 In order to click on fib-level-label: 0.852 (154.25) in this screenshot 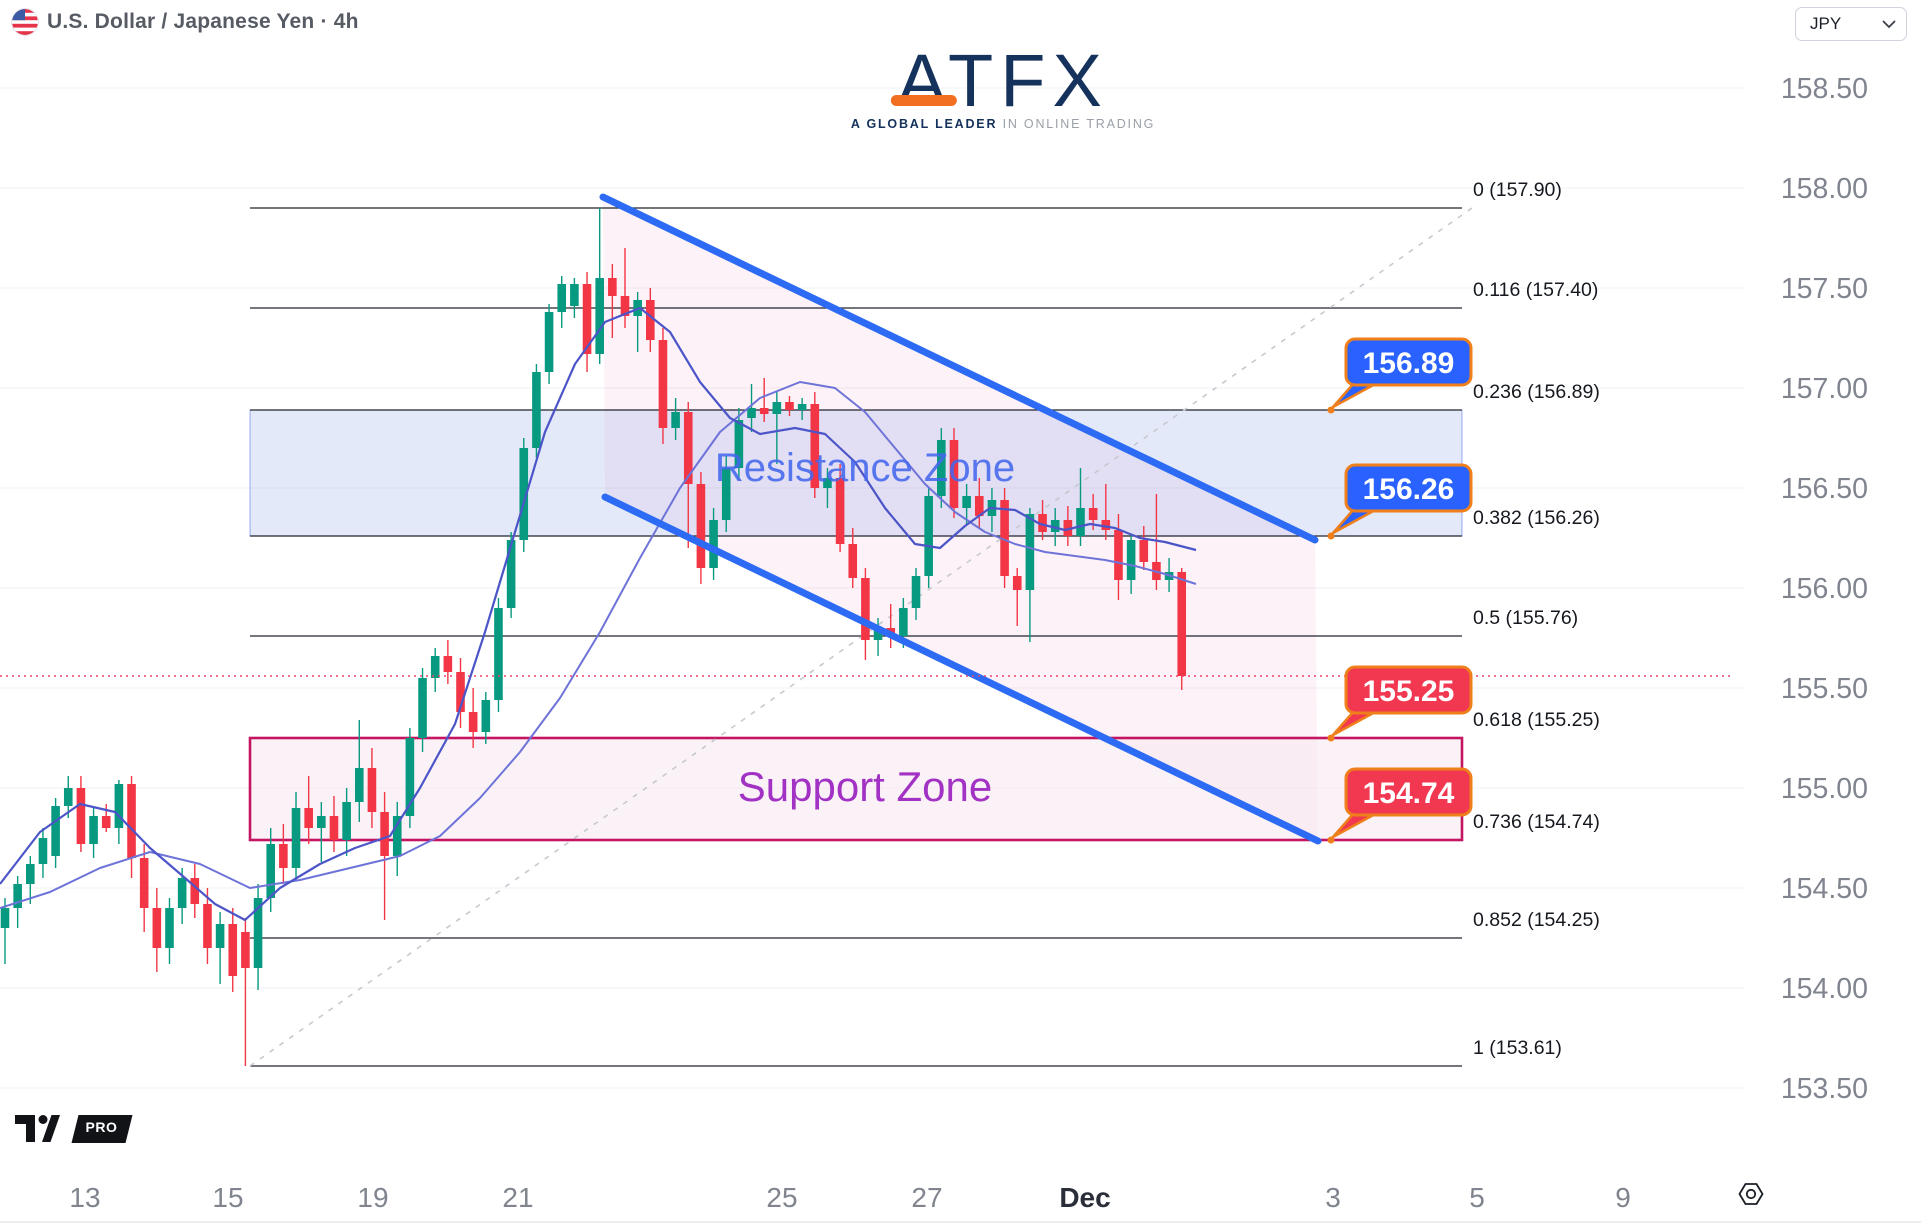, I will do `click(1536, 920)`.